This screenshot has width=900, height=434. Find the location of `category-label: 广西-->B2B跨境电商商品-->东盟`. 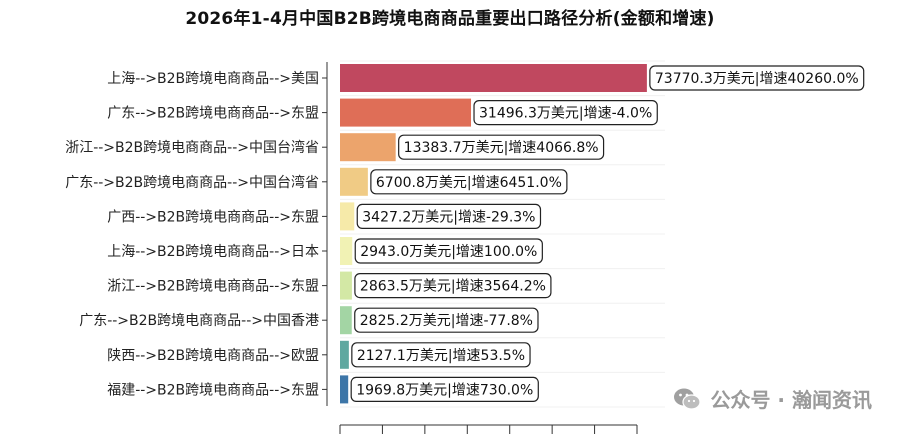

category-label: 广西-->B2B跨境电商商品-->东盟 is located at coordinates (213, 217).